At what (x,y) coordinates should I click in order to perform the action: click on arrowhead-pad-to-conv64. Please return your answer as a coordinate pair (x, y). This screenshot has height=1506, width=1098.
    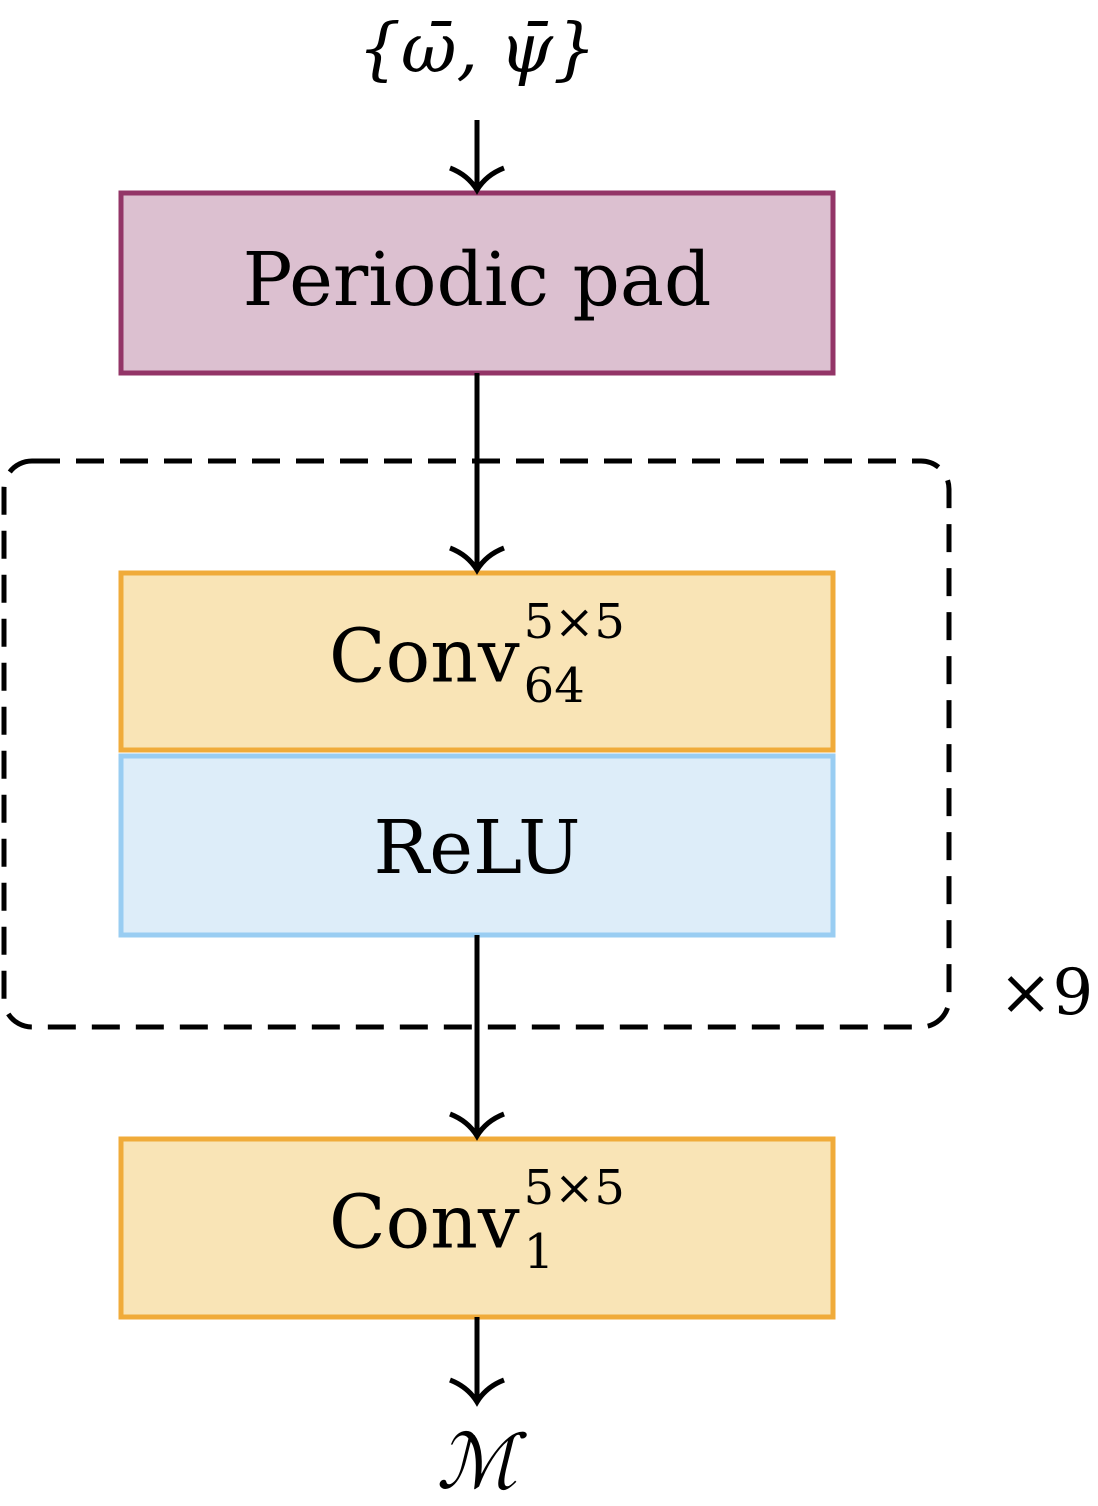
    Looking at the image, I should click on (477, 560).